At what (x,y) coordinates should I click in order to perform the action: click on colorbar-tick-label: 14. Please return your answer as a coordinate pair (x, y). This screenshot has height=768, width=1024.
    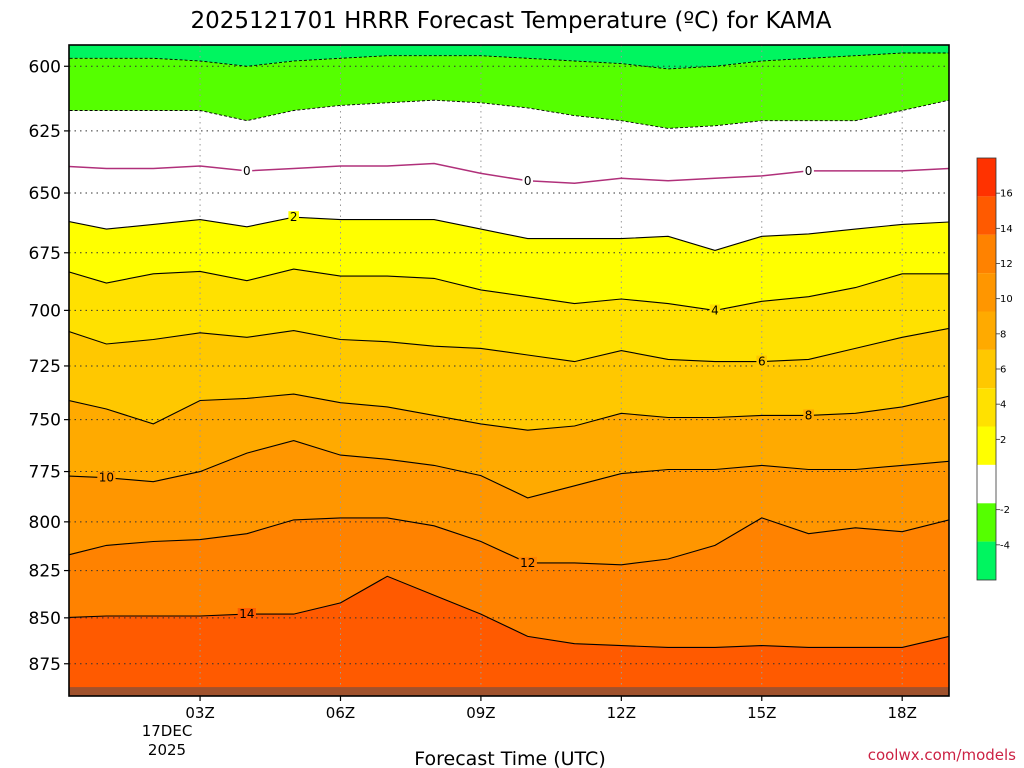
    Looking at the image, I should click on (1006, 229).